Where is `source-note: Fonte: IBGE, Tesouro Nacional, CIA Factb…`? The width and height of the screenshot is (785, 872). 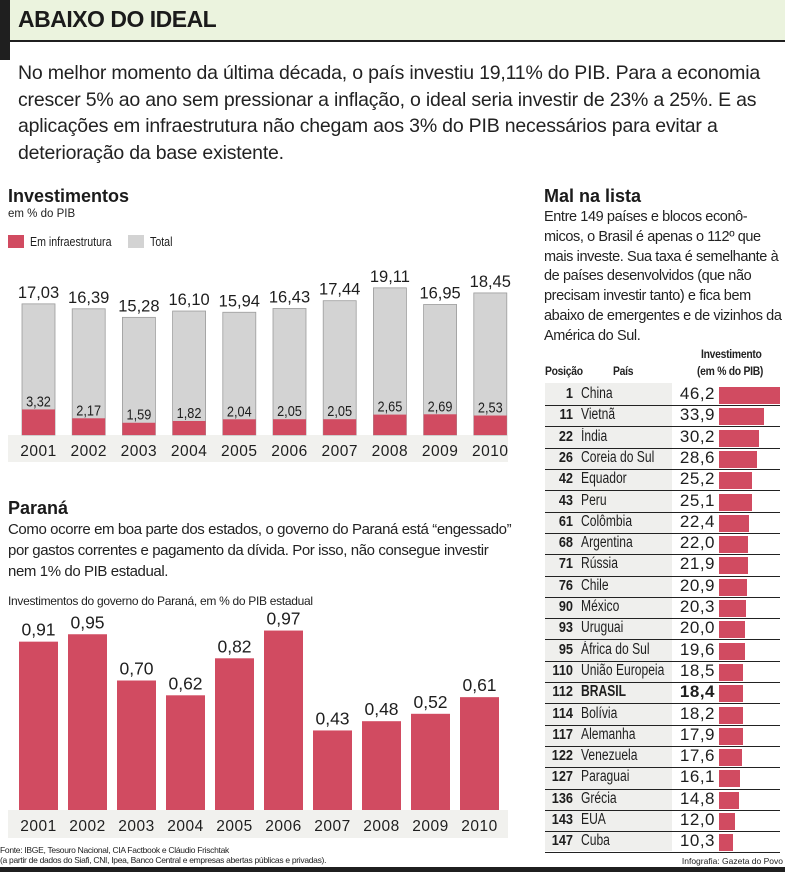 source-note: Fonte: IBGE, Tesouro Nacional, CIA Factb… is located at coordinates (163, 855).